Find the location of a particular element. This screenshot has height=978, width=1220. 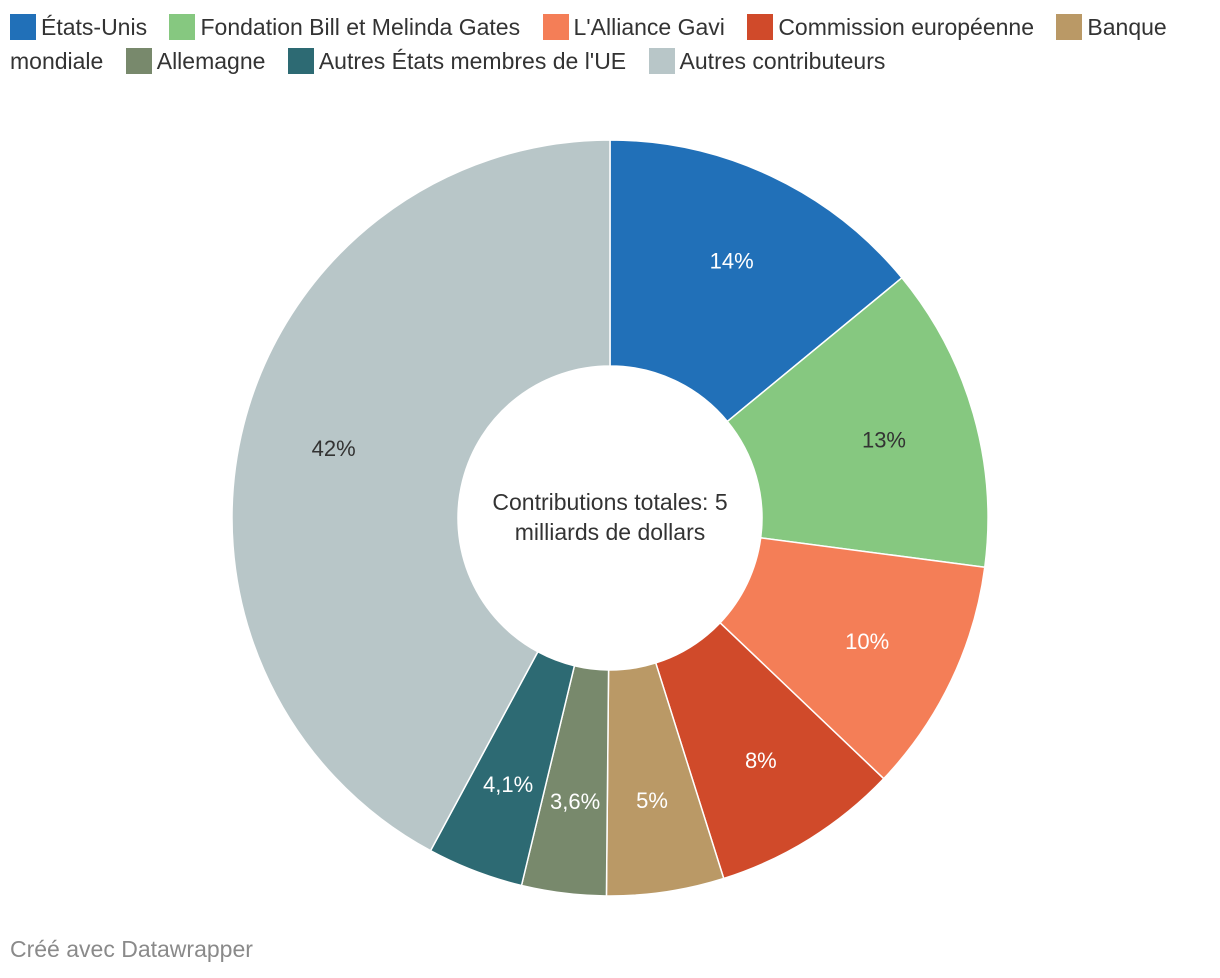

legend-item-autres-contributeurs: Autres contributeurs is located at coordinates (775, 61).